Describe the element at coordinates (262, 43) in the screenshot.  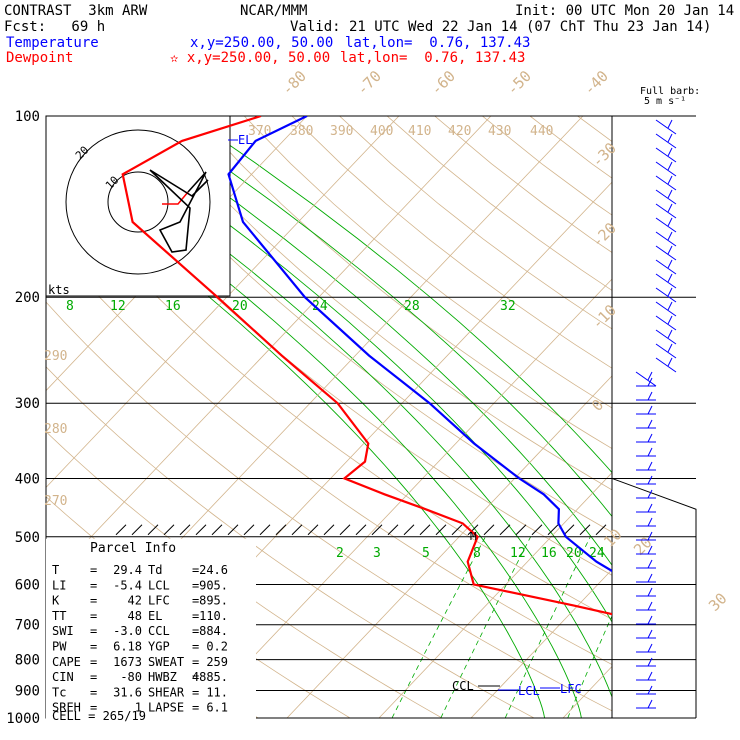
I see `temperature-xy: x,y=250.00, 50.00` at that location.